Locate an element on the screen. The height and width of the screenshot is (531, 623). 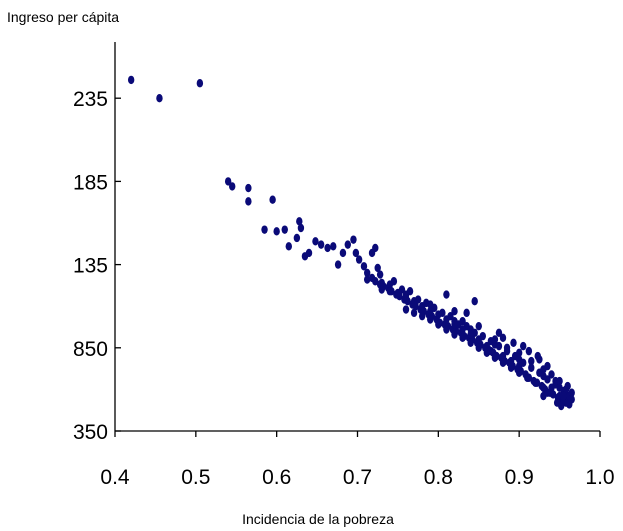
y-tick-label: 185 is located at coordinates (90, 182).